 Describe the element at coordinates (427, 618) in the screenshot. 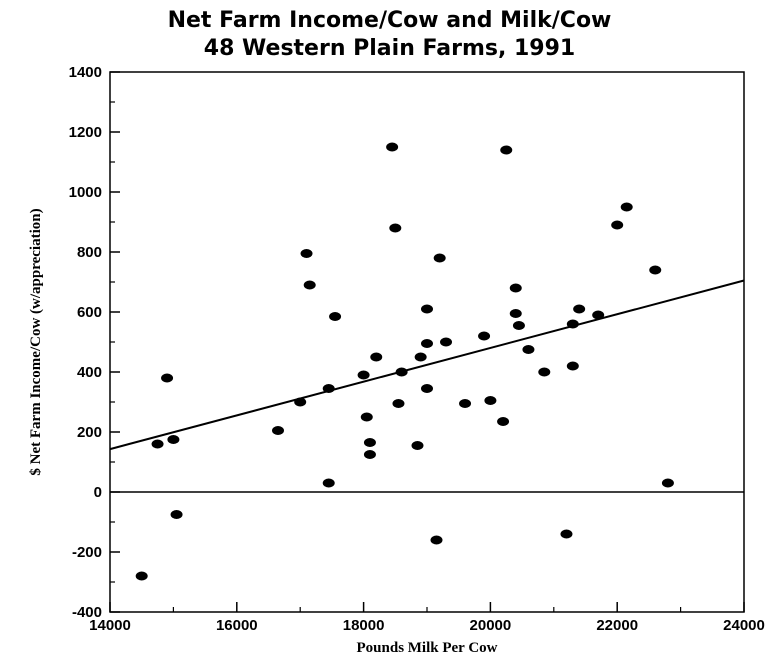

I see `x-ticks: 14000 16000 18000 20000 22000 24000` at that location.